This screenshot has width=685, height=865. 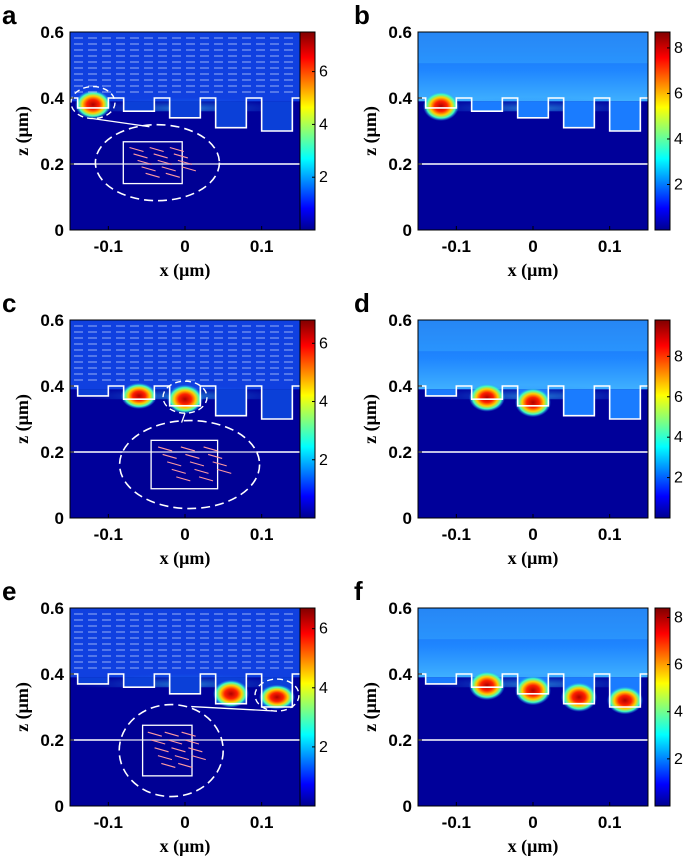 I want to click on panel-letter: e, so click(x=9, y=591).